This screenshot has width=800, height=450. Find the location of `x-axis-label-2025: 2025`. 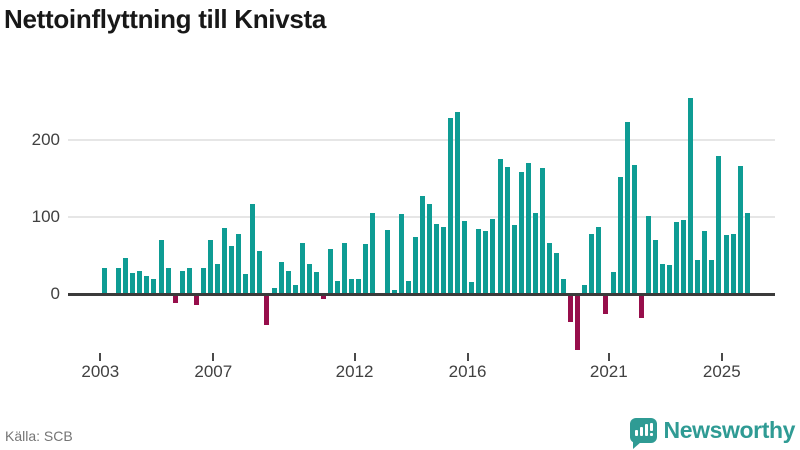

x-axis-label-2025: 2025 is located at coordinates (721, 371).